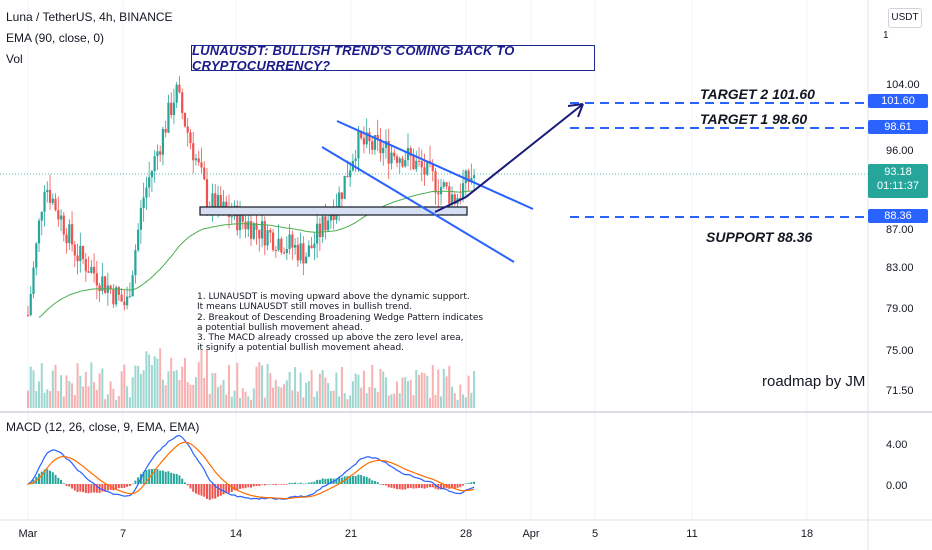  What do you see at coordinates (103, 427) in the screenshot?
I see `macd-legend: MACD (12, 26, close, 9, EMA, EMA)` at bounding box center [103, 427].